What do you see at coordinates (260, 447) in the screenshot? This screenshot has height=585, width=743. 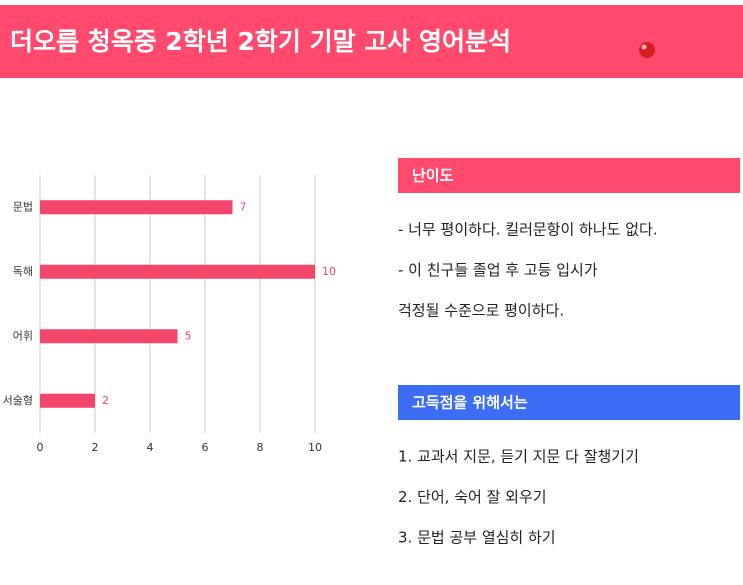 I see `x-tick-label: 8` at bounding box center [260, 447].